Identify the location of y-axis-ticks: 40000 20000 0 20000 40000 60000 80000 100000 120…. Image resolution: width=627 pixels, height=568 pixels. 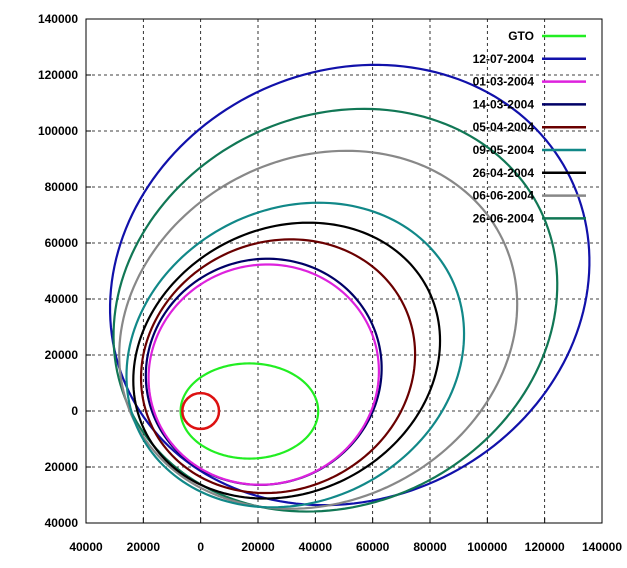
(64, 271).